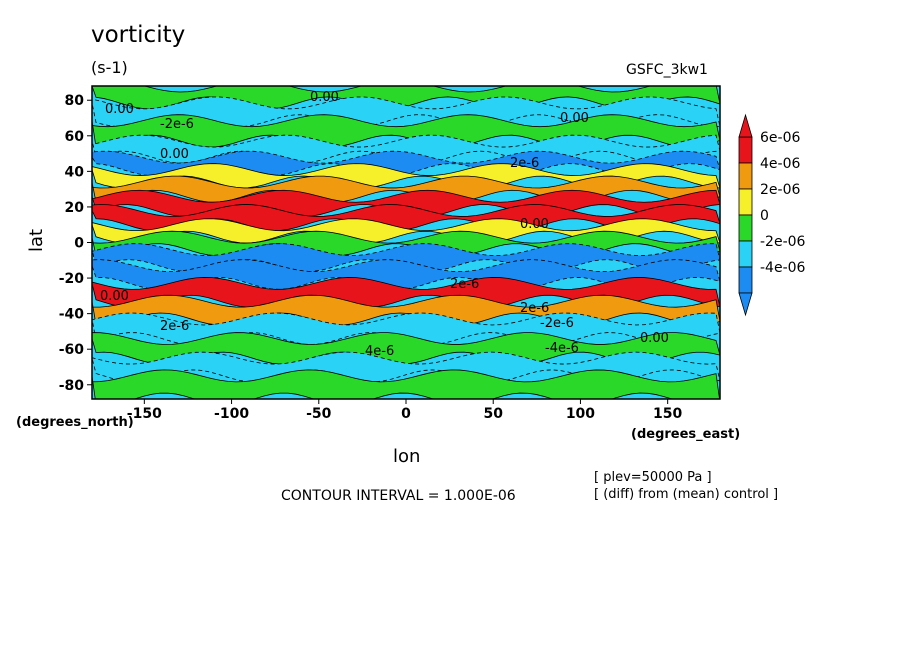 The image size is (904, 654). What do you see at coordinates (783, 268) in the screenshot?
I see `colorbar-label: -4e-06` at bounding box center [783, 268].